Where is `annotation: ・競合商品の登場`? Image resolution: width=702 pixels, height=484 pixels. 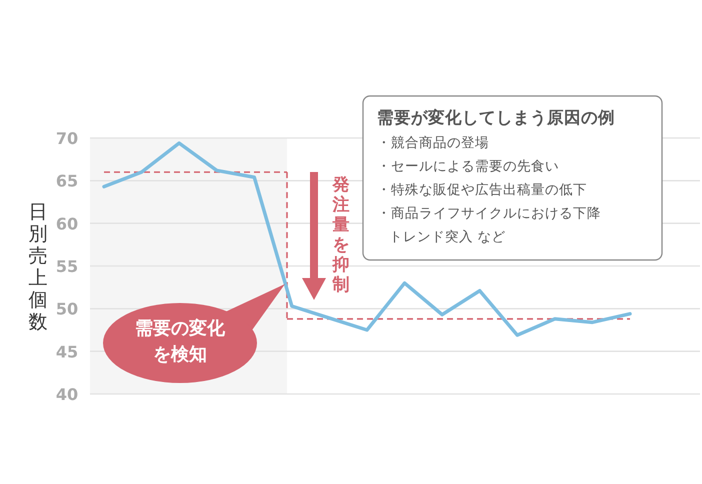 annotation: ・競合商品の登場 is located at coordinates (433, 143).